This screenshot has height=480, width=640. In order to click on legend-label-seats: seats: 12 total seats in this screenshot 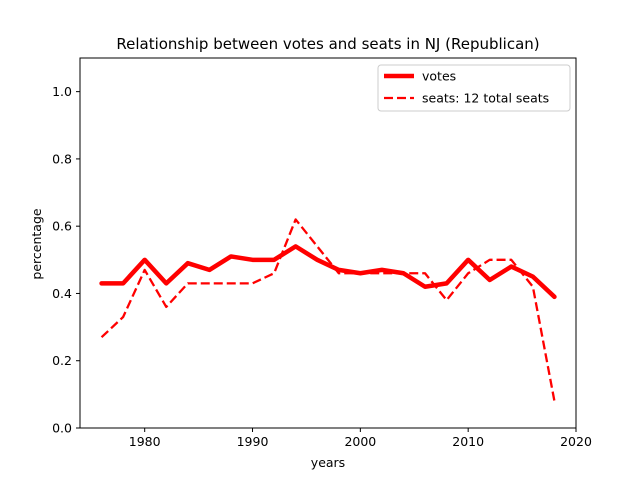, I will do `click(485, 98)`.